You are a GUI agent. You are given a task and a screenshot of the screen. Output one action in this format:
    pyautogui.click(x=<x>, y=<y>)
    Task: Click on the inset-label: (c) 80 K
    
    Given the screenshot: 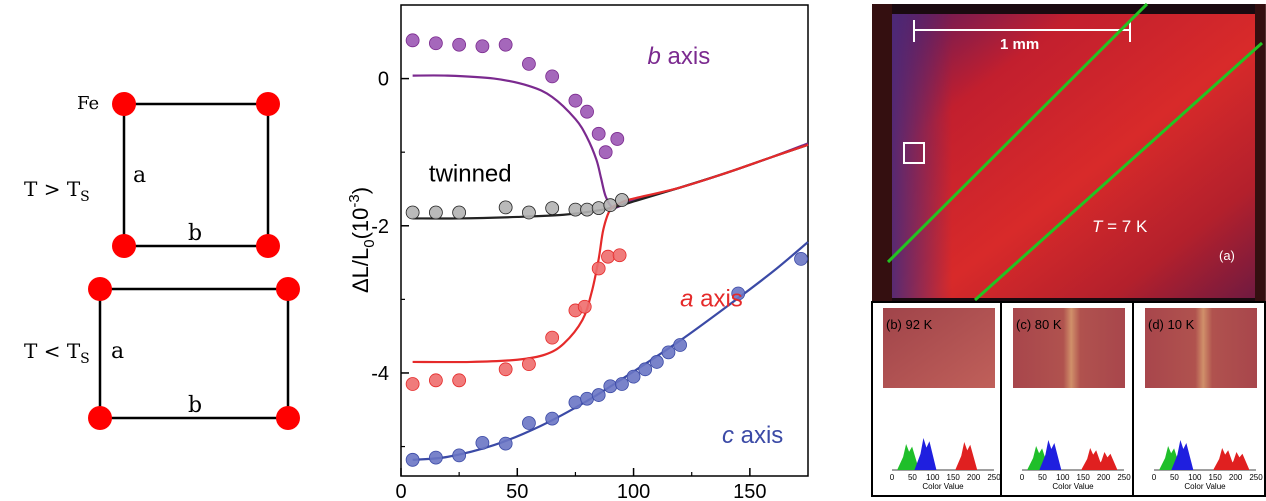 What is the action you would take?
    pyautogui.click(x=1039, y=324)
    